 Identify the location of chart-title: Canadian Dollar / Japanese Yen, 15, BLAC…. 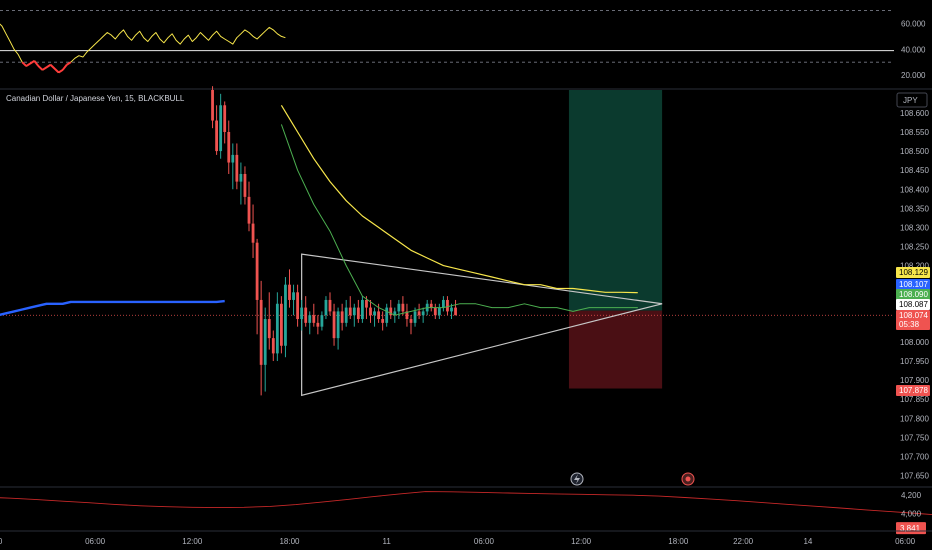
(95, 98).